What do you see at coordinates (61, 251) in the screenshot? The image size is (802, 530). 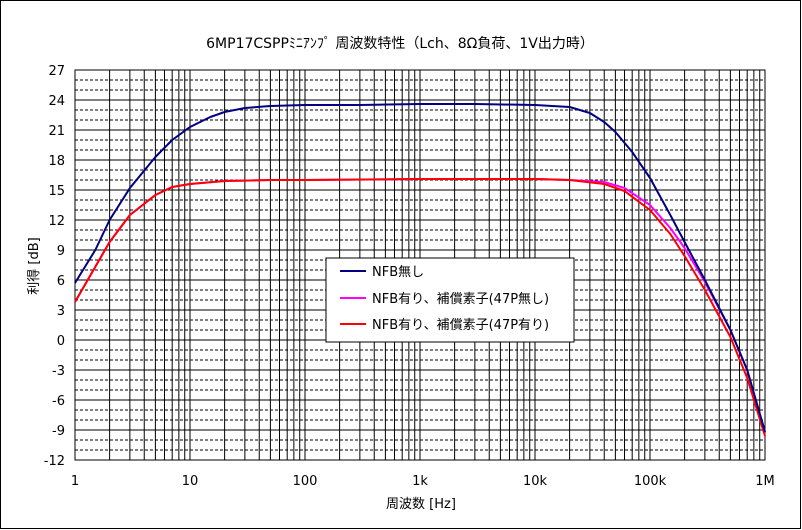 I see `y-tick-label: 9` at bounding box center [61, 251].